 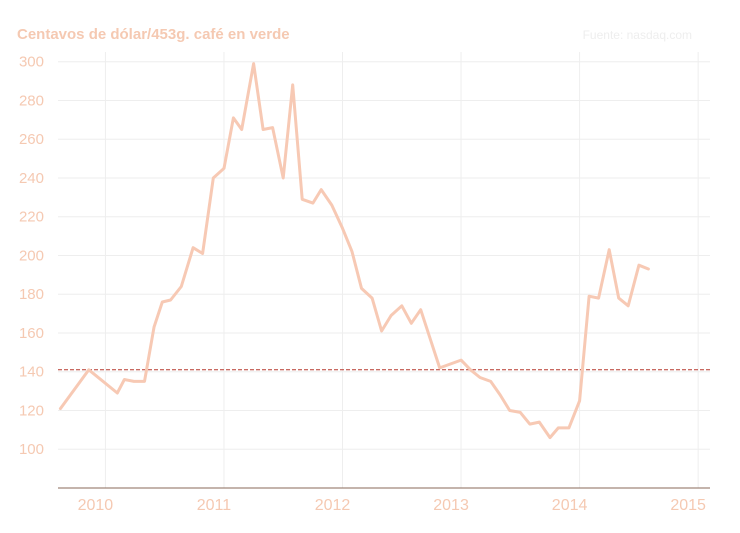 What do you see at coordinates (214, 505) in the screenshot?
I see `x-tick-label: 2011` at bounding box center [214, 505].